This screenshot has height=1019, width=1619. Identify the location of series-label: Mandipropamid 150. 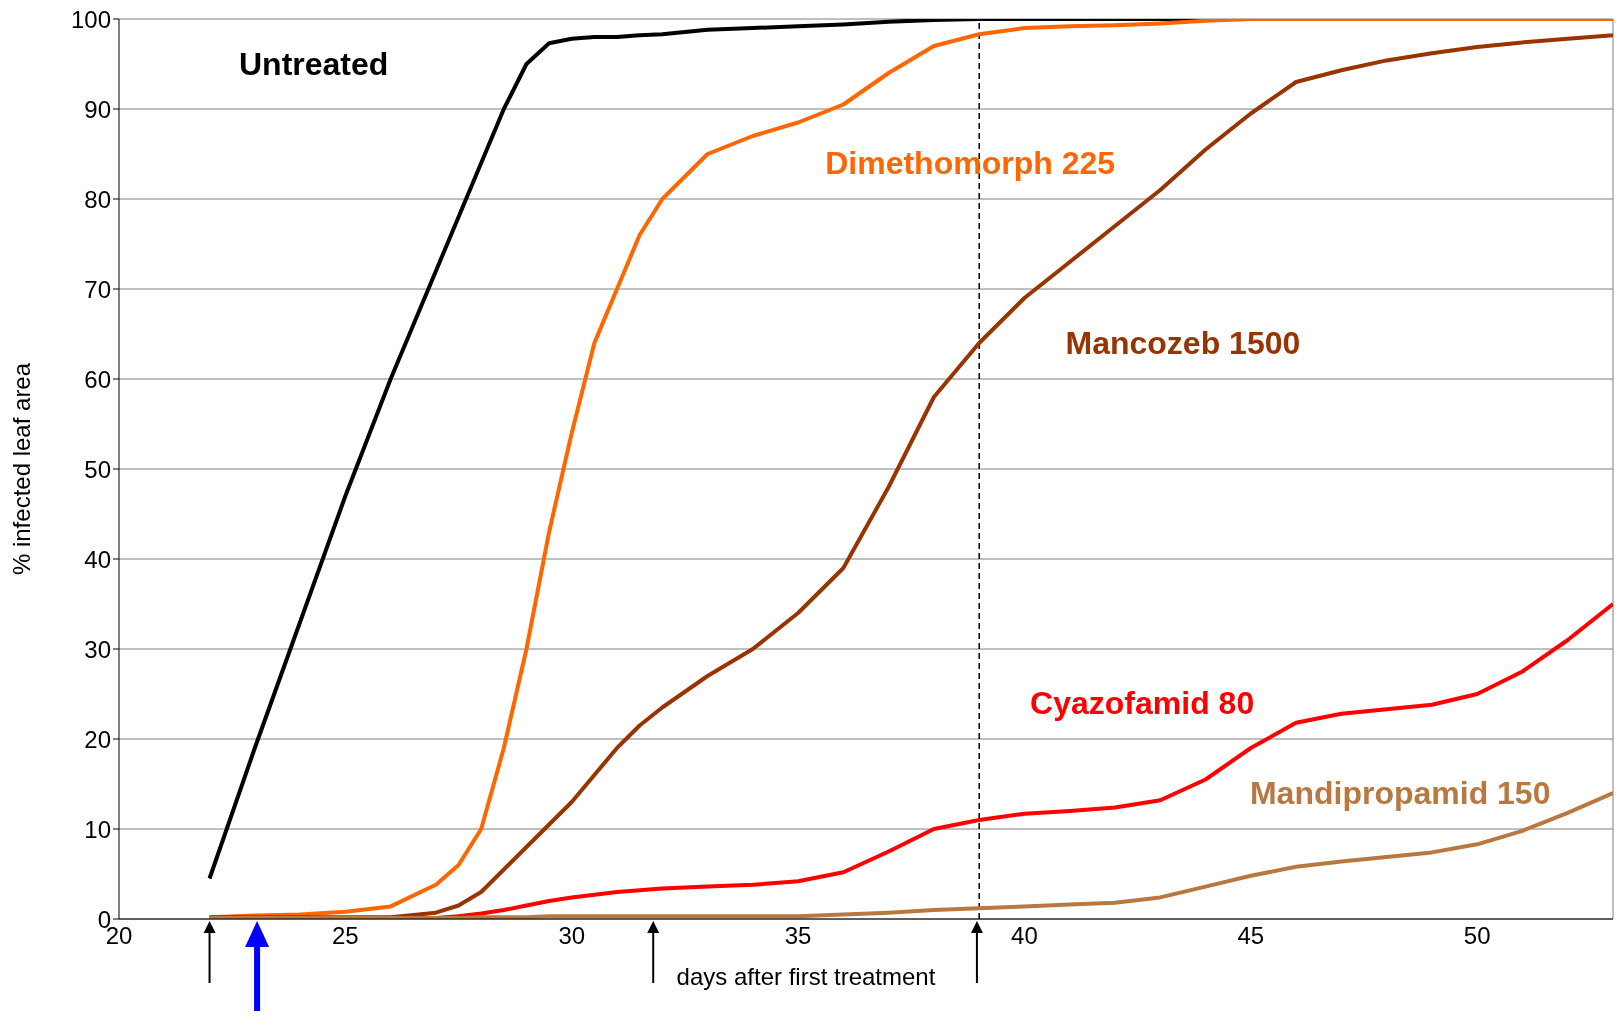
(1400, 793).